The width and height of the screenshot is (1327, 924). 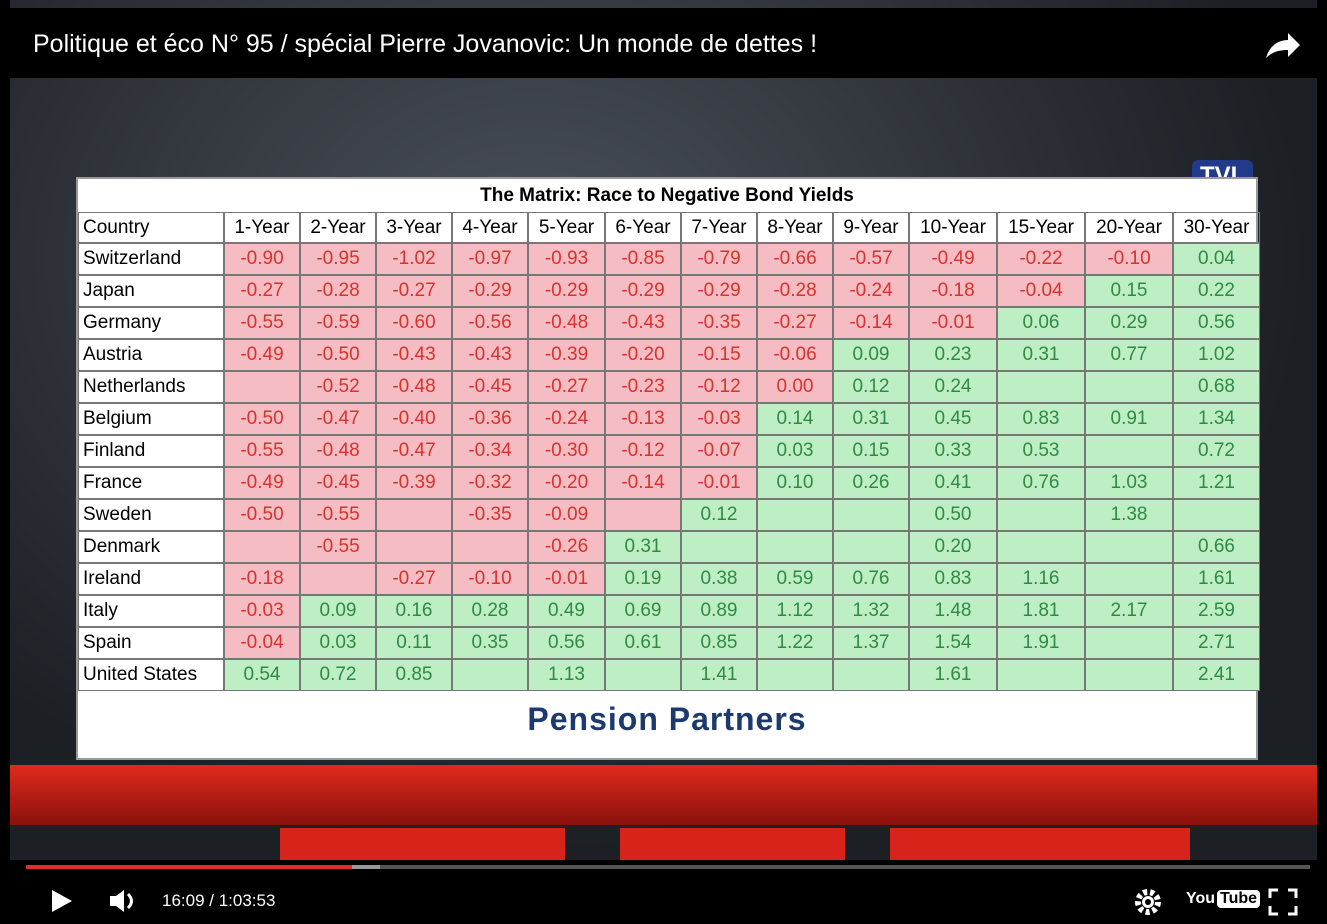 What do you see at coordinates (667, 195) in the screenshot?
I see `table-title: The Matrix: Race to Negative Bond Yields` at bounding box center [667, 195].